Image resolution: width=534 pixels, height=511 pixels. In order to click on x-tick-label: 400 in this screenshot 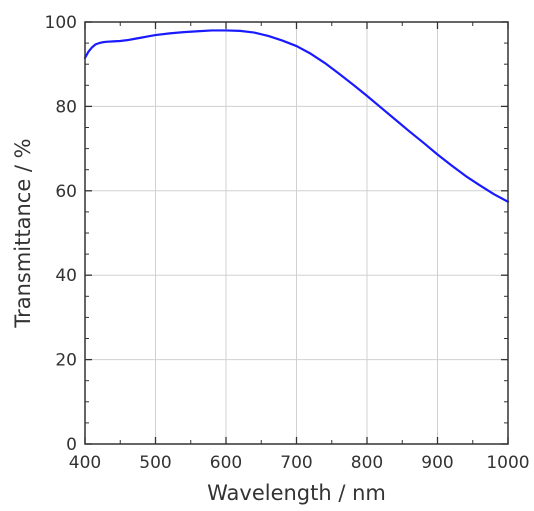, I will do `click(85, 463)`.